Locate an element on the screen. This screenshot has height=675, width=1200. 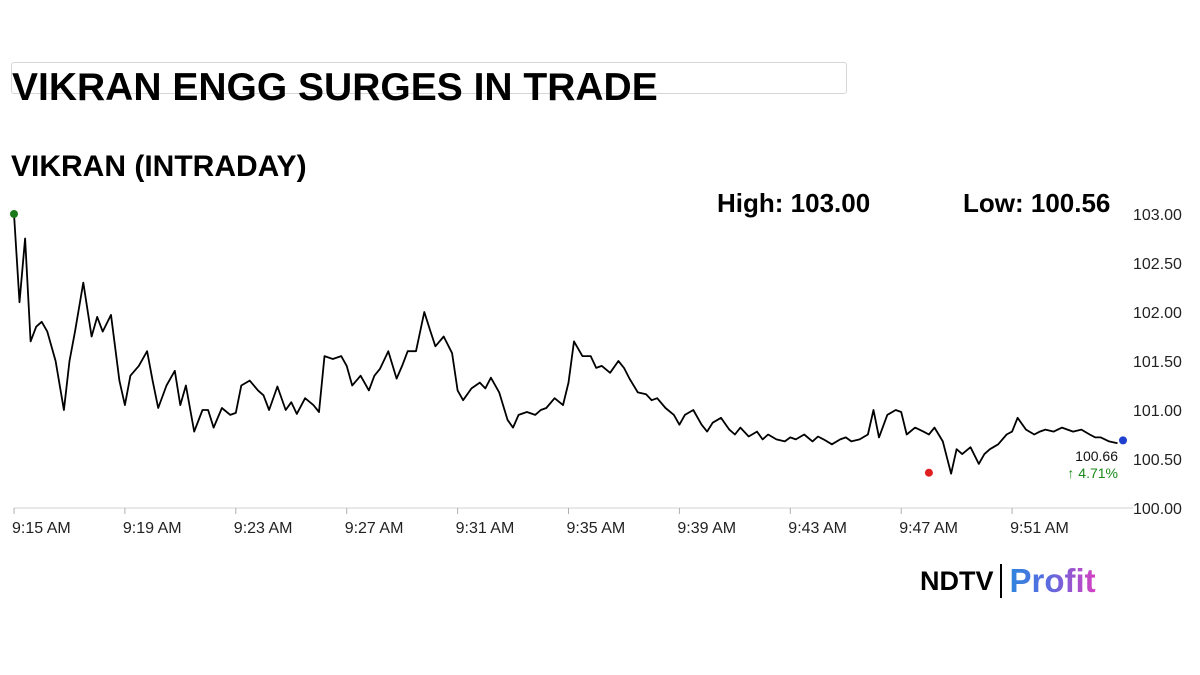
low-stat: Low: 100.56 is located at coordinates (1037, 203).